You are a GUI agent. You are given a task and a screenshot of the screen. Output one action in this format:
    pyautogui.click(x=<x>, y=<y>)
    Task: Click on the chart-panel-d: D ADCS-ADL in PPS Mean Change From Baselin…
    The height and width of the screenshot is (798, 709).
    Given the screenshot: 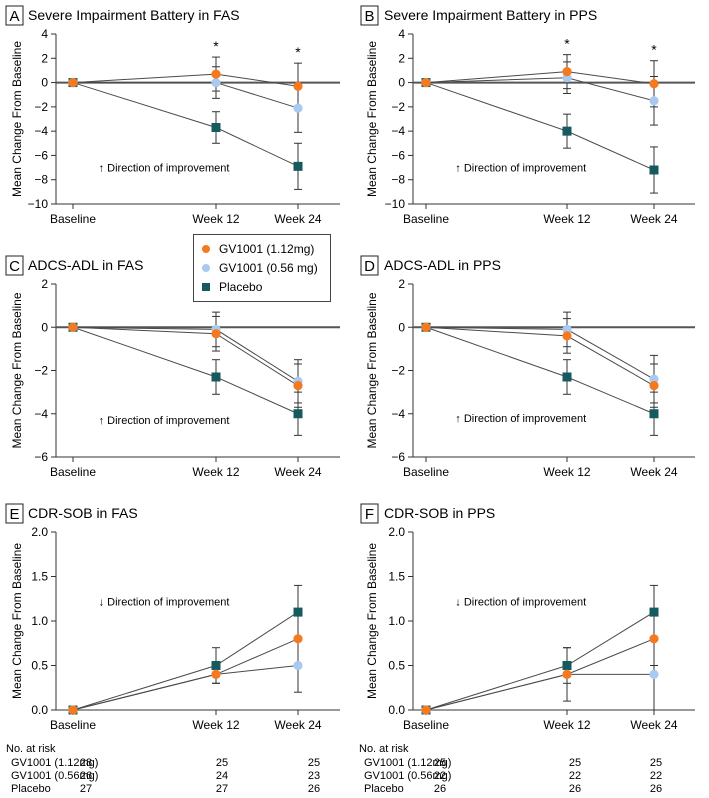 What is the action you would take?
    pyautogui.click(x=527, y=367)
    